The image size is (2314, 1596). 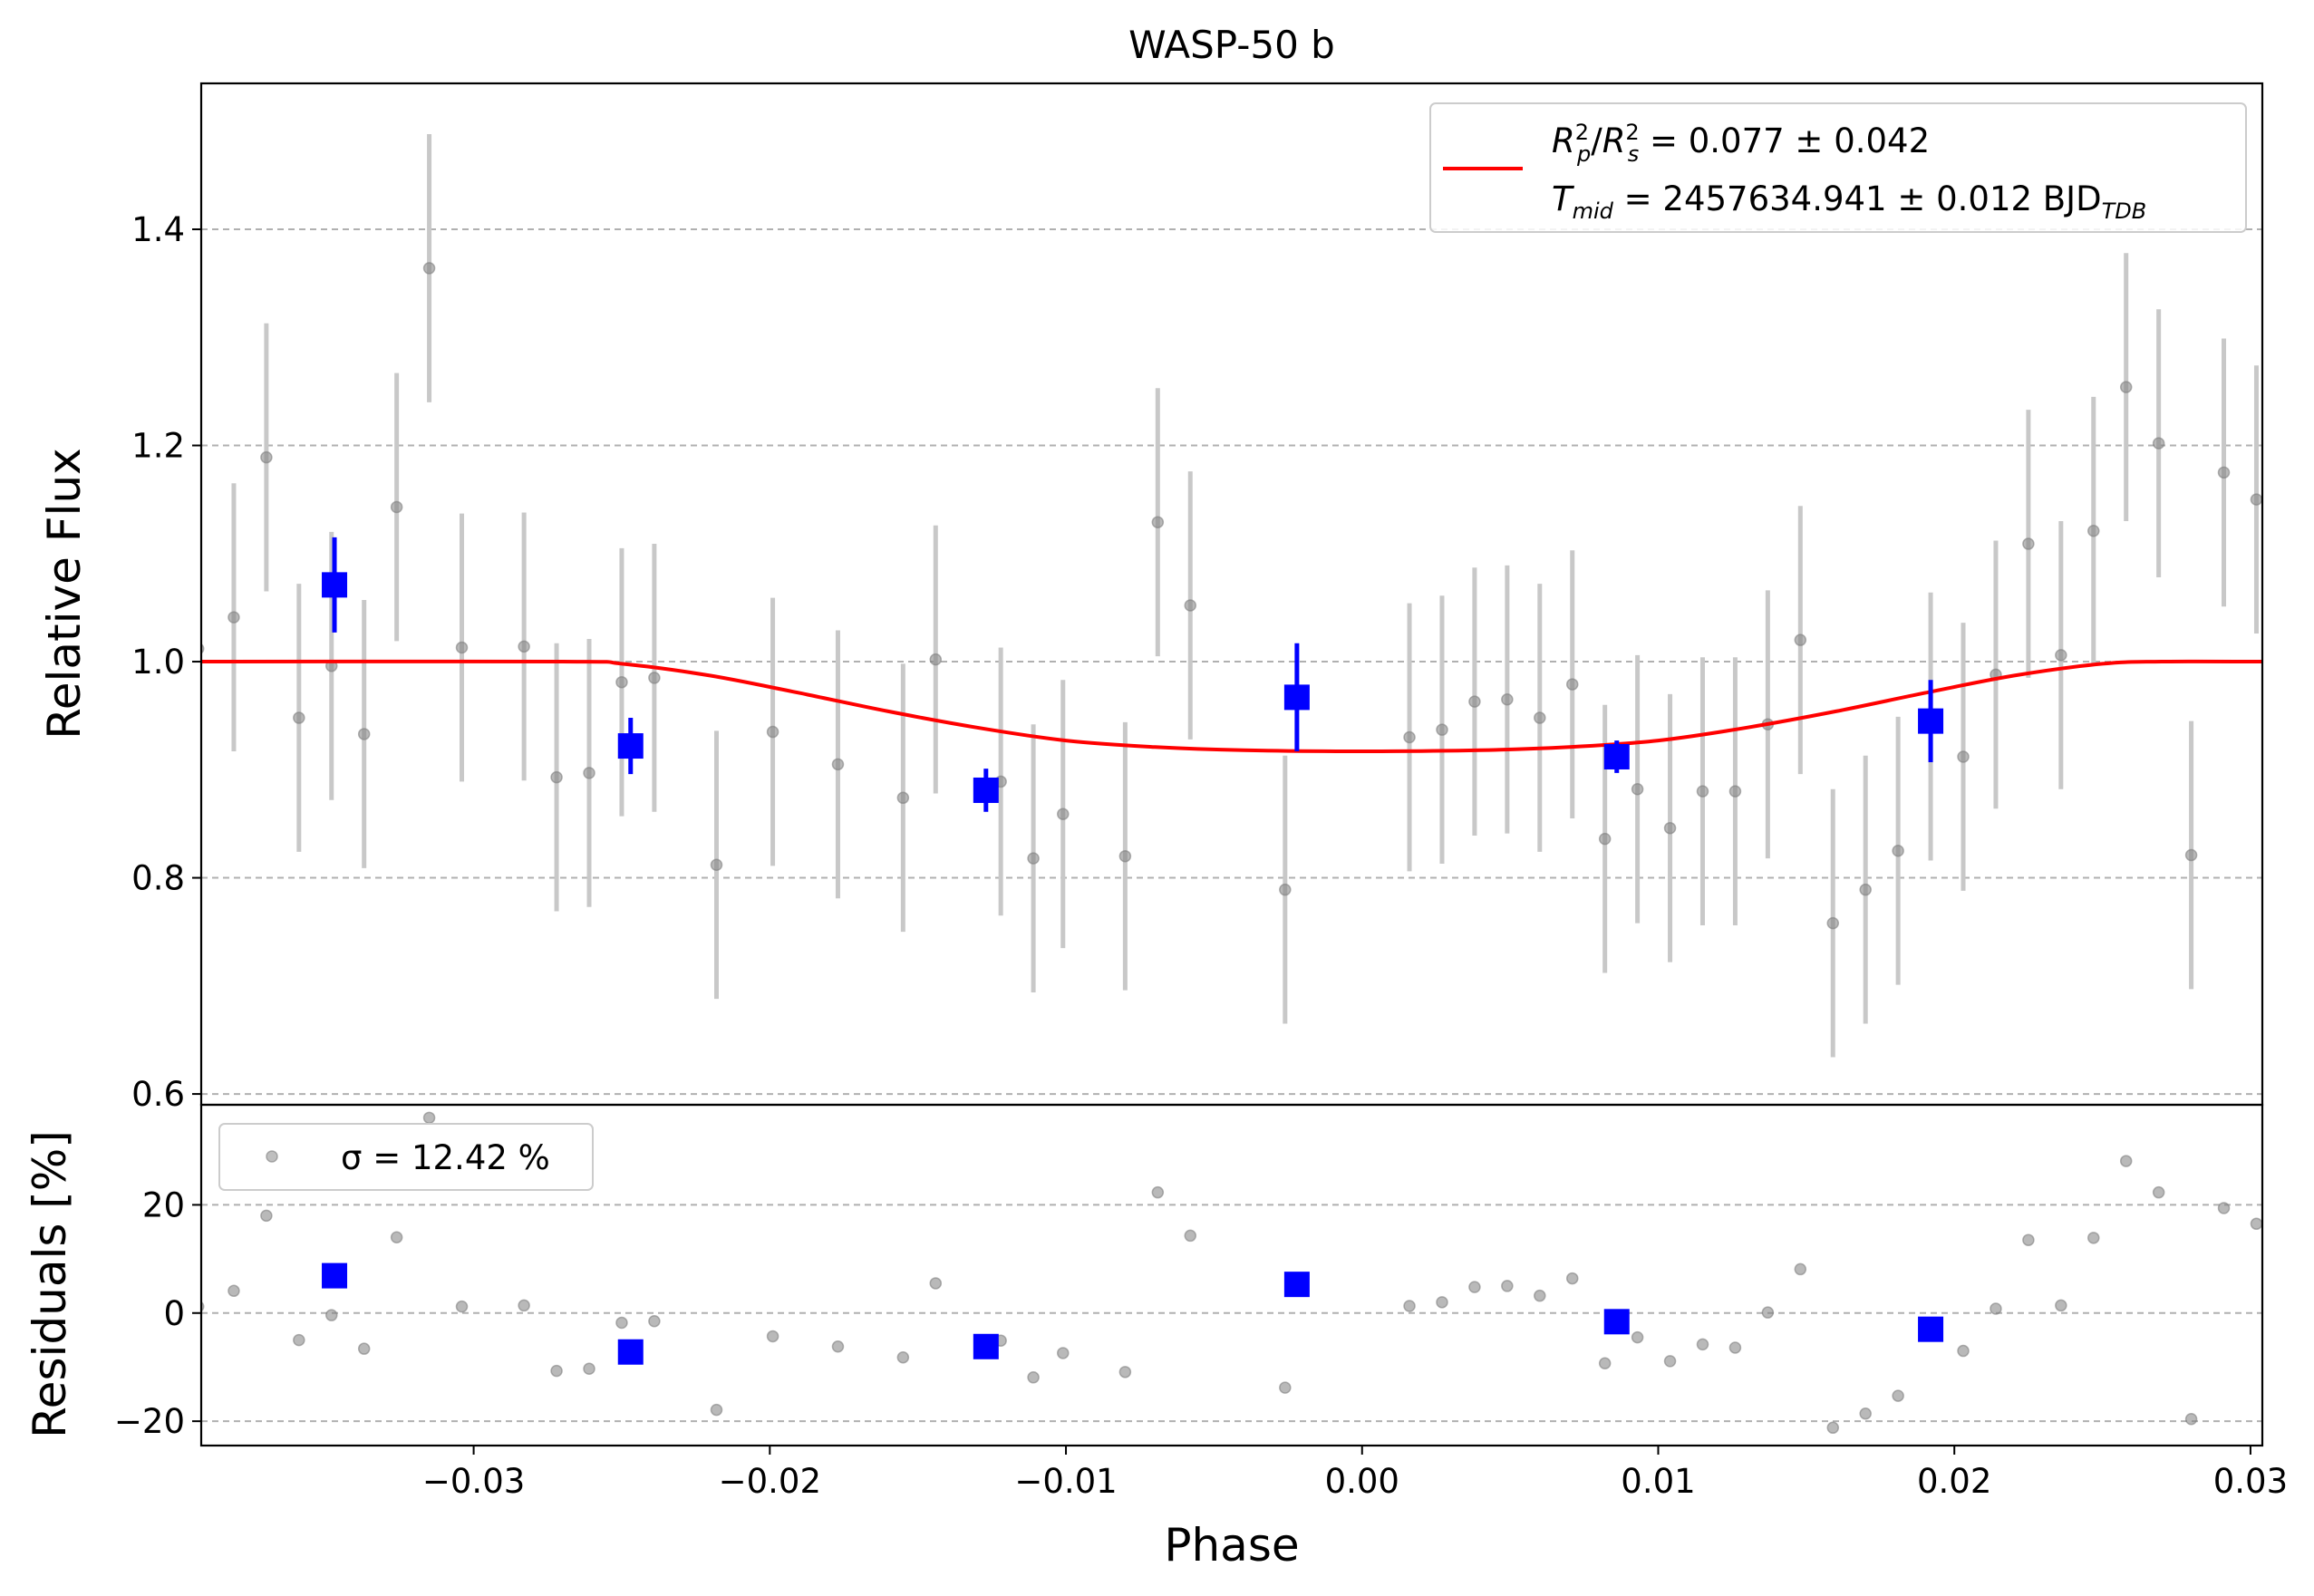 What do you see at coordinates (163, 1204) in the screenshot?
I see `residual-y-tick-label: 20` at bounding box center [163, 1204].